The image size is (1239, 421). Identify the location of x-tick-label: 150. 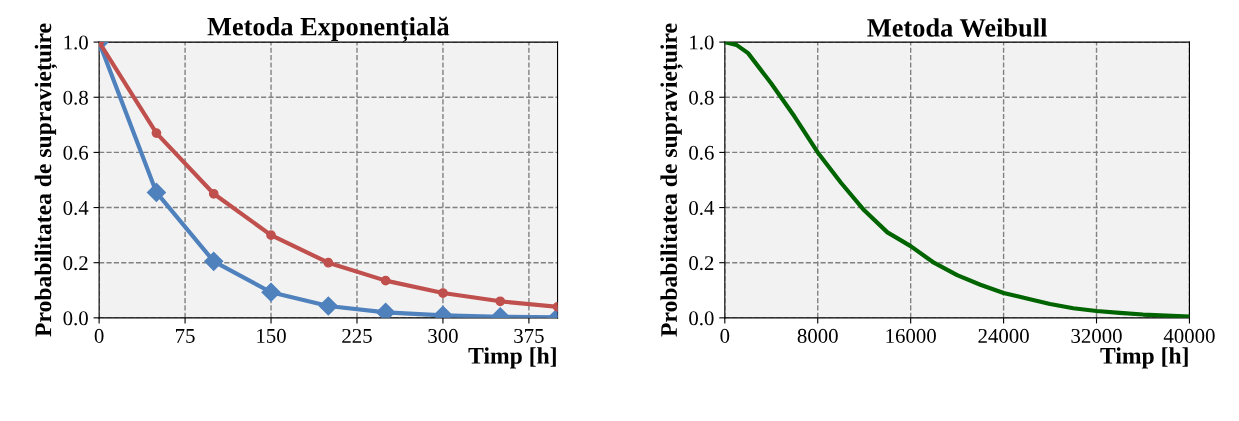
(271, 335).